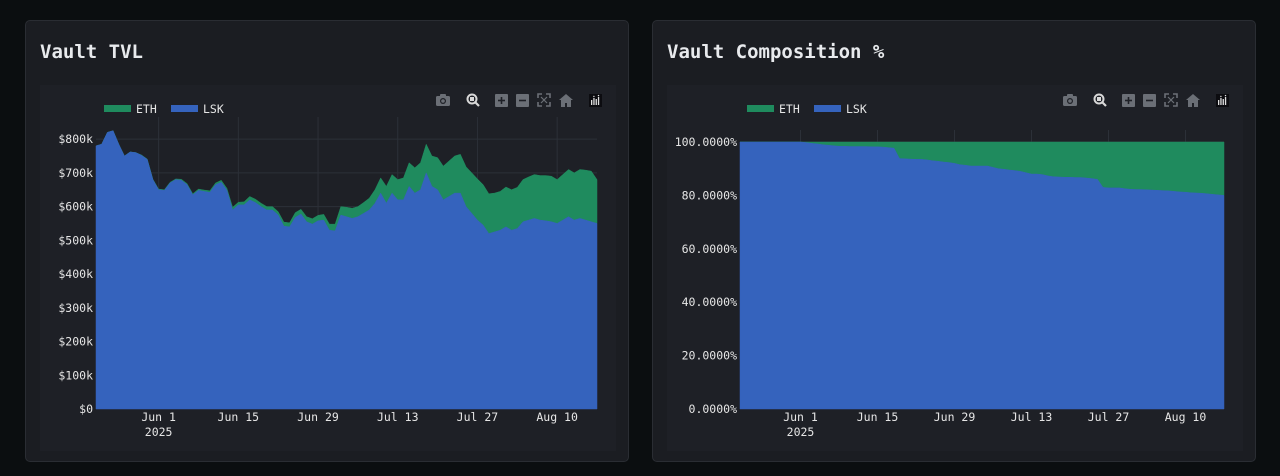  Describe the element at coordinates (75, 139) in the screenshot. I see `y-tick-label: $800k` at that location.